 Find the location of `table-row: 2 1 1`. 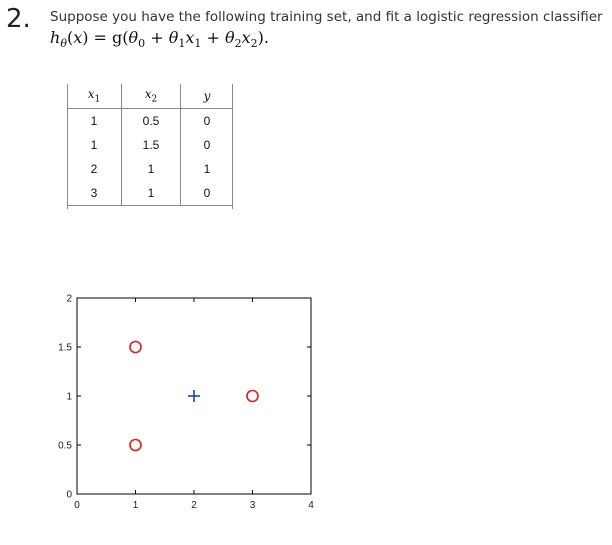

table-row: 2 1 1 is located at coordinates (150, 169).